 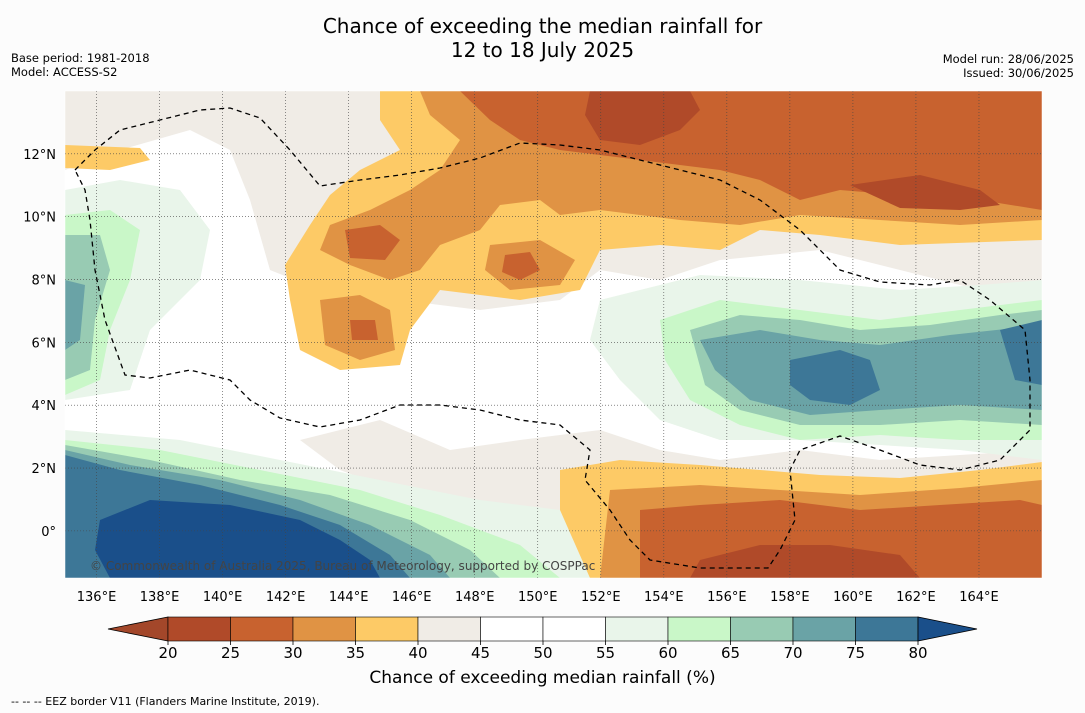 I want to click on colorbar-tick-label: 70, so click(x=792, y=653).